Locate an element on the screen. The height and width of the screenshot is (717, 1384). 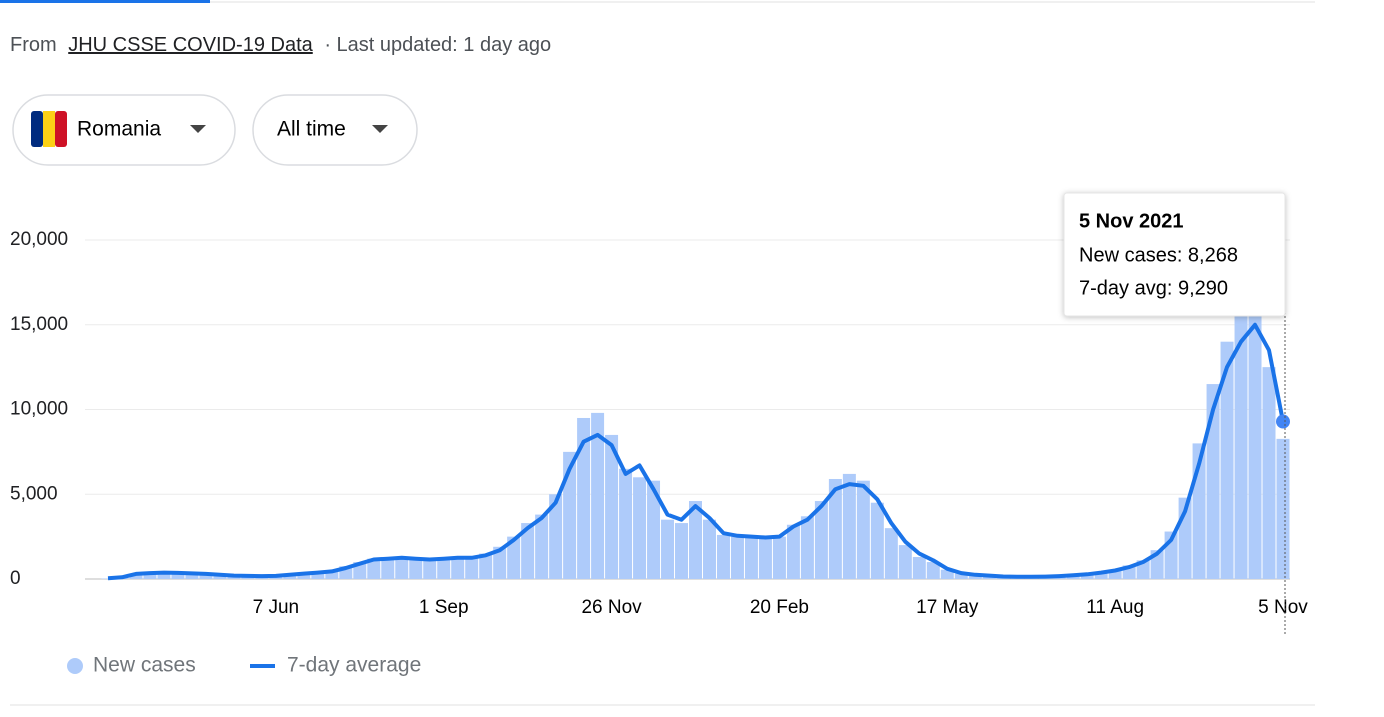
y-tick-label: 0 is located at coordinates (15, 578).